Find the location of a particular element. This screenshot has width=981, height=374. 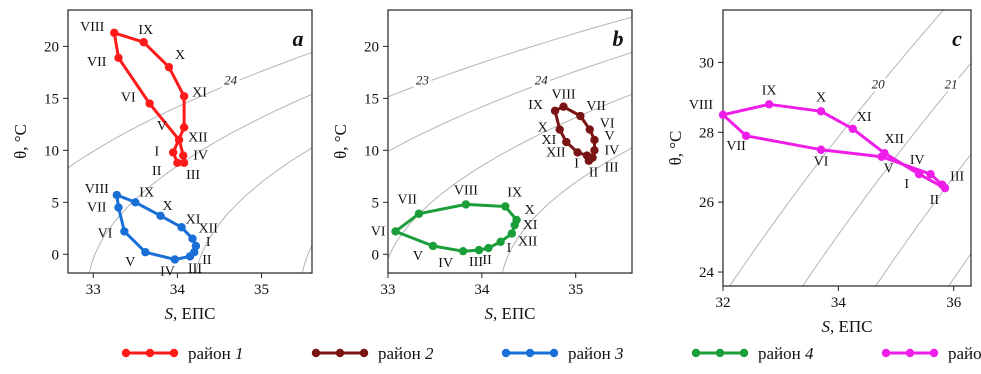

legend-label: район 5 is located at coordinates (964, 353).